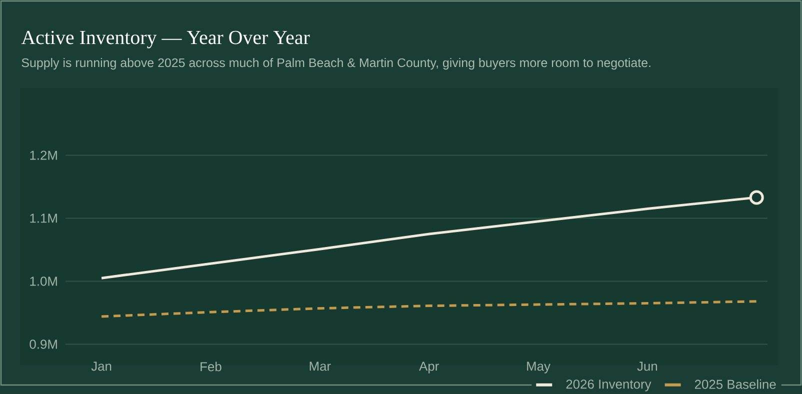  I want to click on x-tick-label: Jun, so click(647, 366).